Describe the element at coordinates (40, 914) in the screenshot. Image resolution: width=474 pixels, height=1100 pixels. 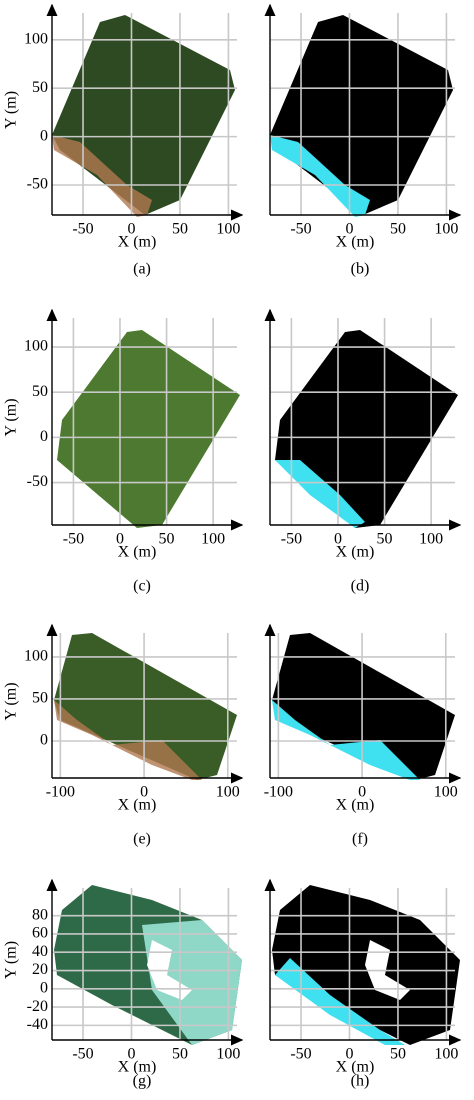
I see `y-tick-label: 80` at that location.